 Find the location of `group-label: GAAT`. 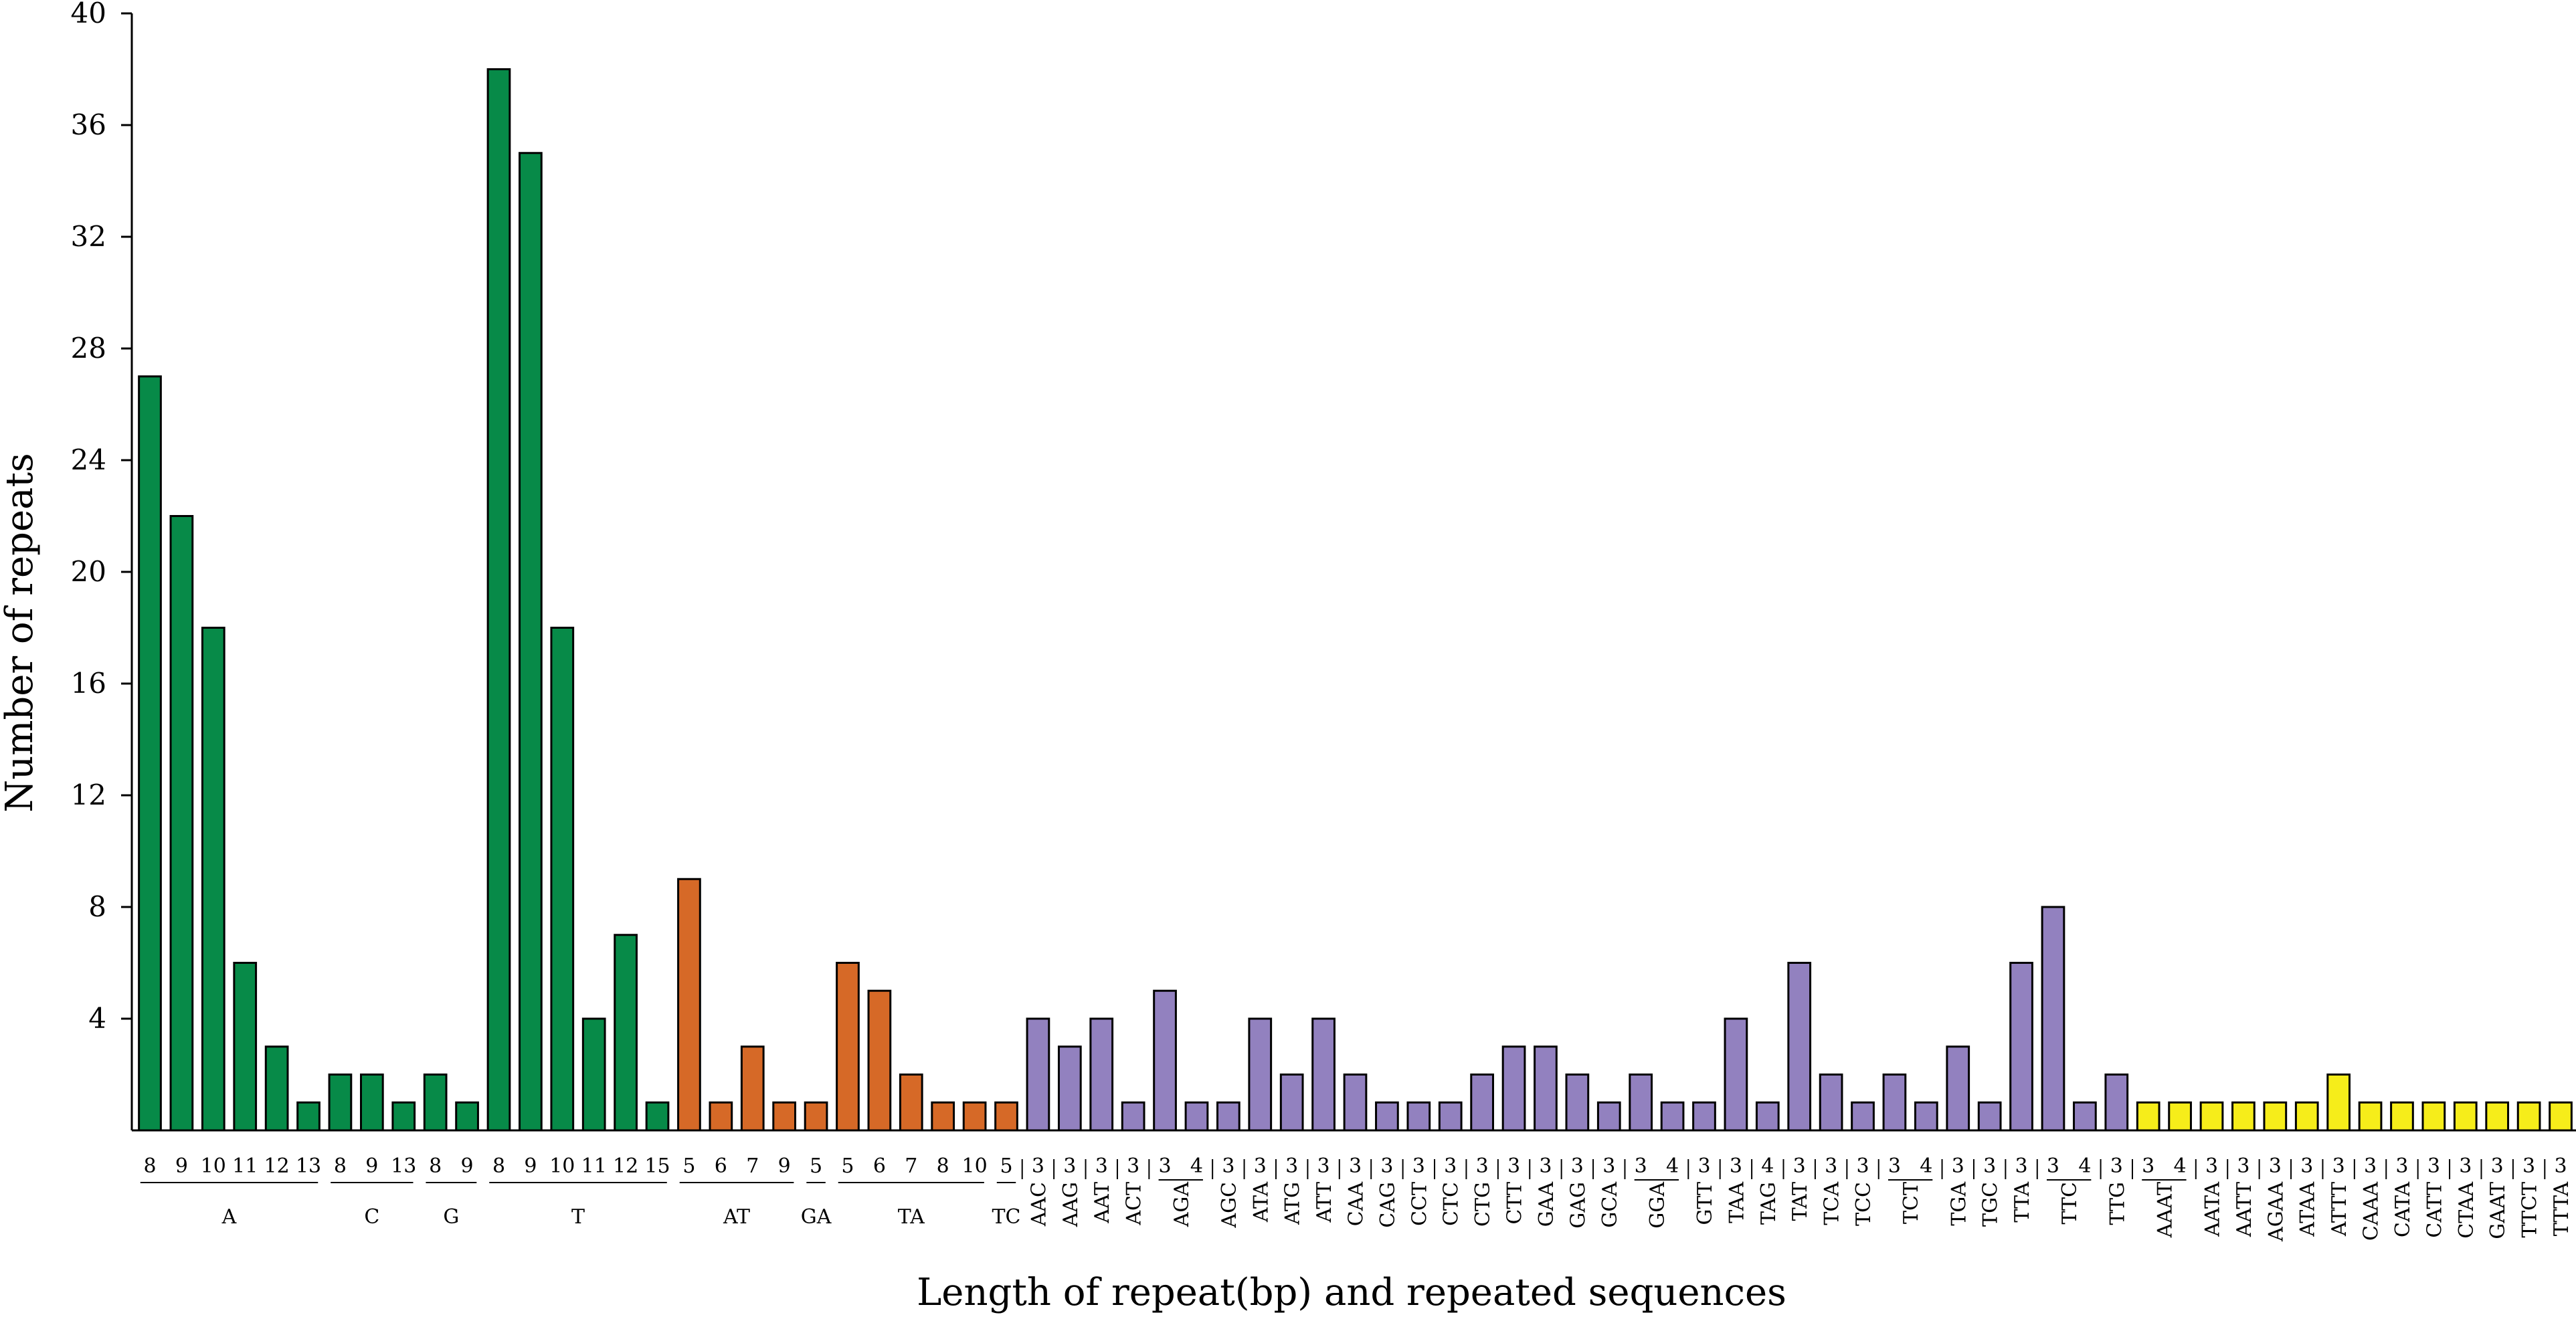

group-label: GAAT is located at coordinates (2498, 1210).